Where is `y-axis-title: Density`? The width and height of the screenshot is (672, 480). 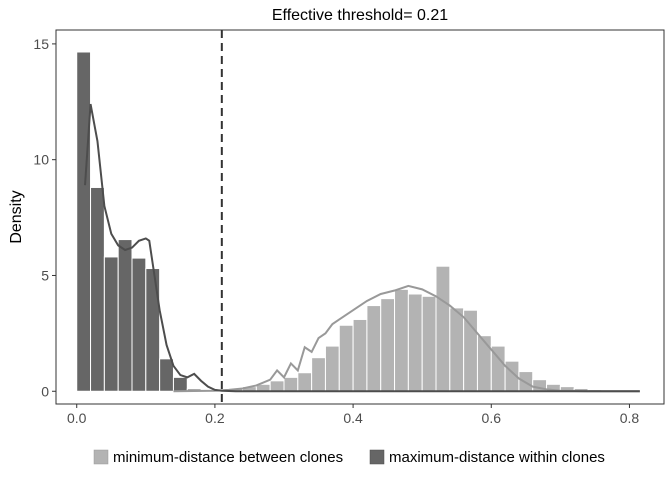
y-axis-title: Density is located at coordinates (16, 216).